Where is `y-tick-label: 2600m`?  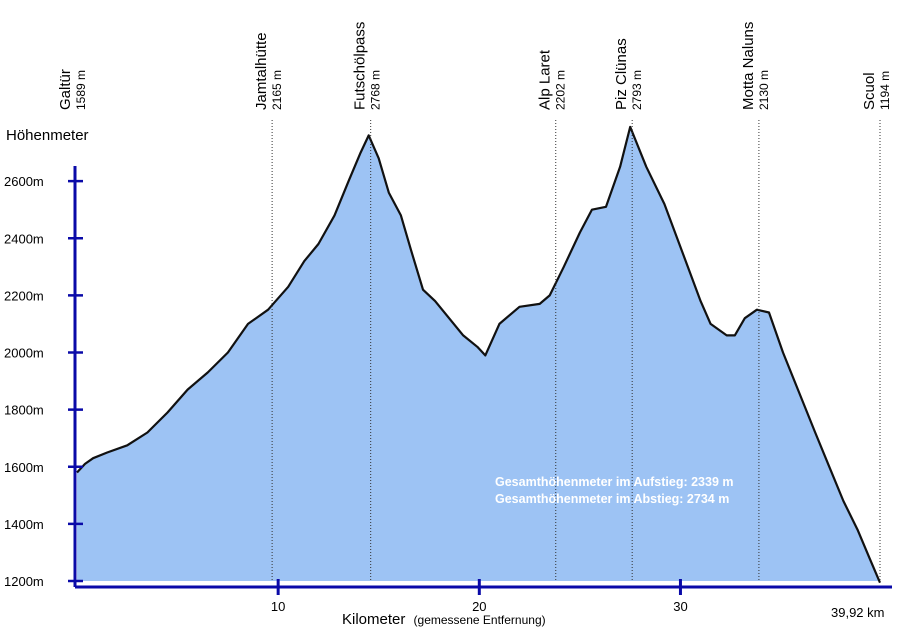
y-tick-label: 2600m is located at coordinates (24, 181).